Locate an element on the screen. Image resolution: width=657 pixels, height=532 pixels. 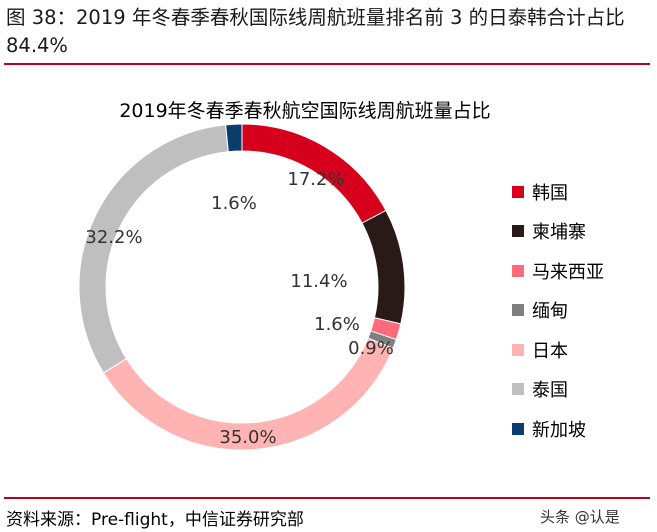
slice-泰国-value-label: 32.2% is located at coordinates (113, 237).